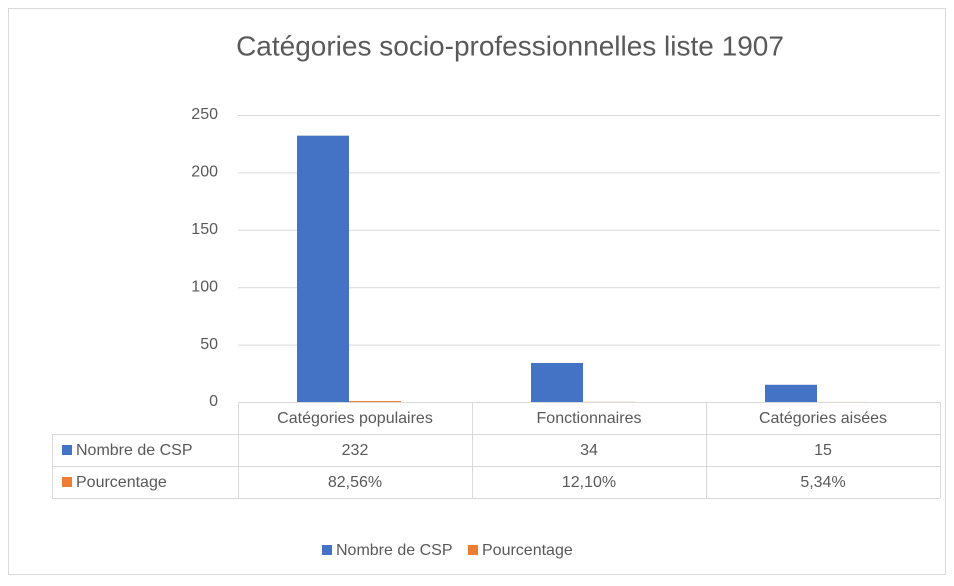 The width and height of the screenshot is (954, 586). I want to click on table-cell: 82,56%, so click(355, 482).